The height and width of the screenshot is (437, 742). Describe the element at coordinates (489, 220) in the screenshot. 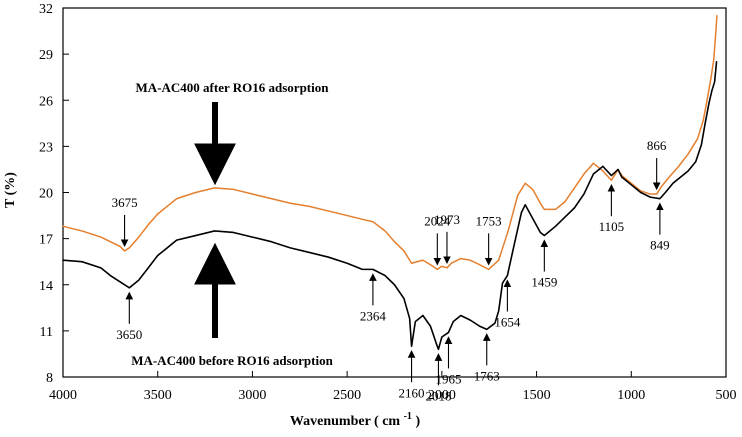

I see `orange-annotation-label: 1753` at that location.